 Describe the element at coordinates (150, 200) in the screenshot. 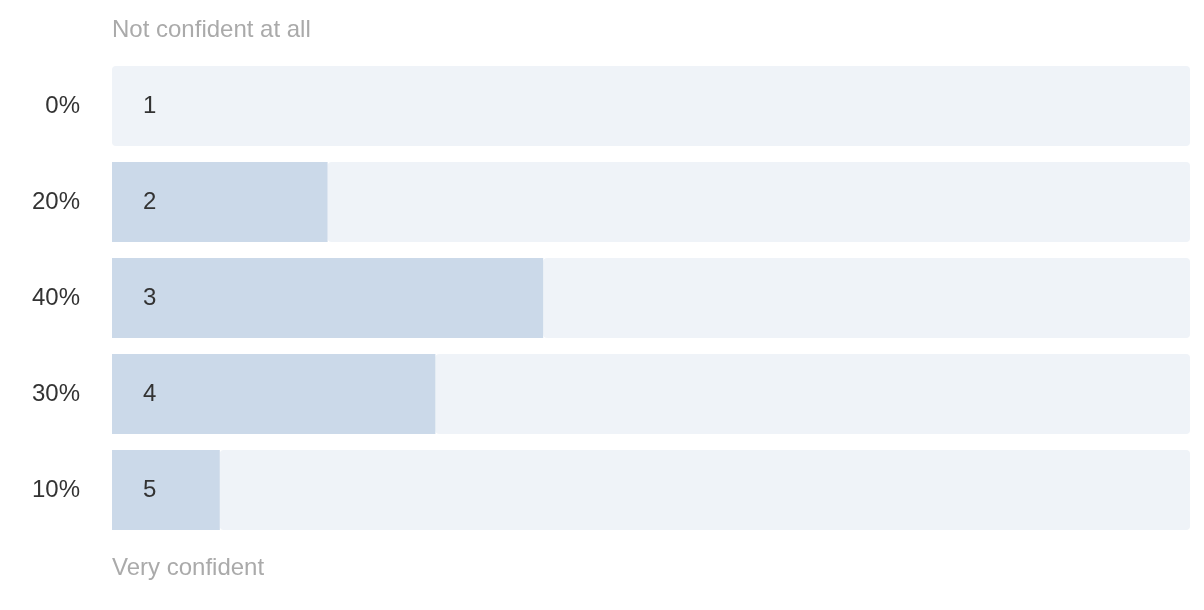

I see `y-tick-label: 2` at that location.